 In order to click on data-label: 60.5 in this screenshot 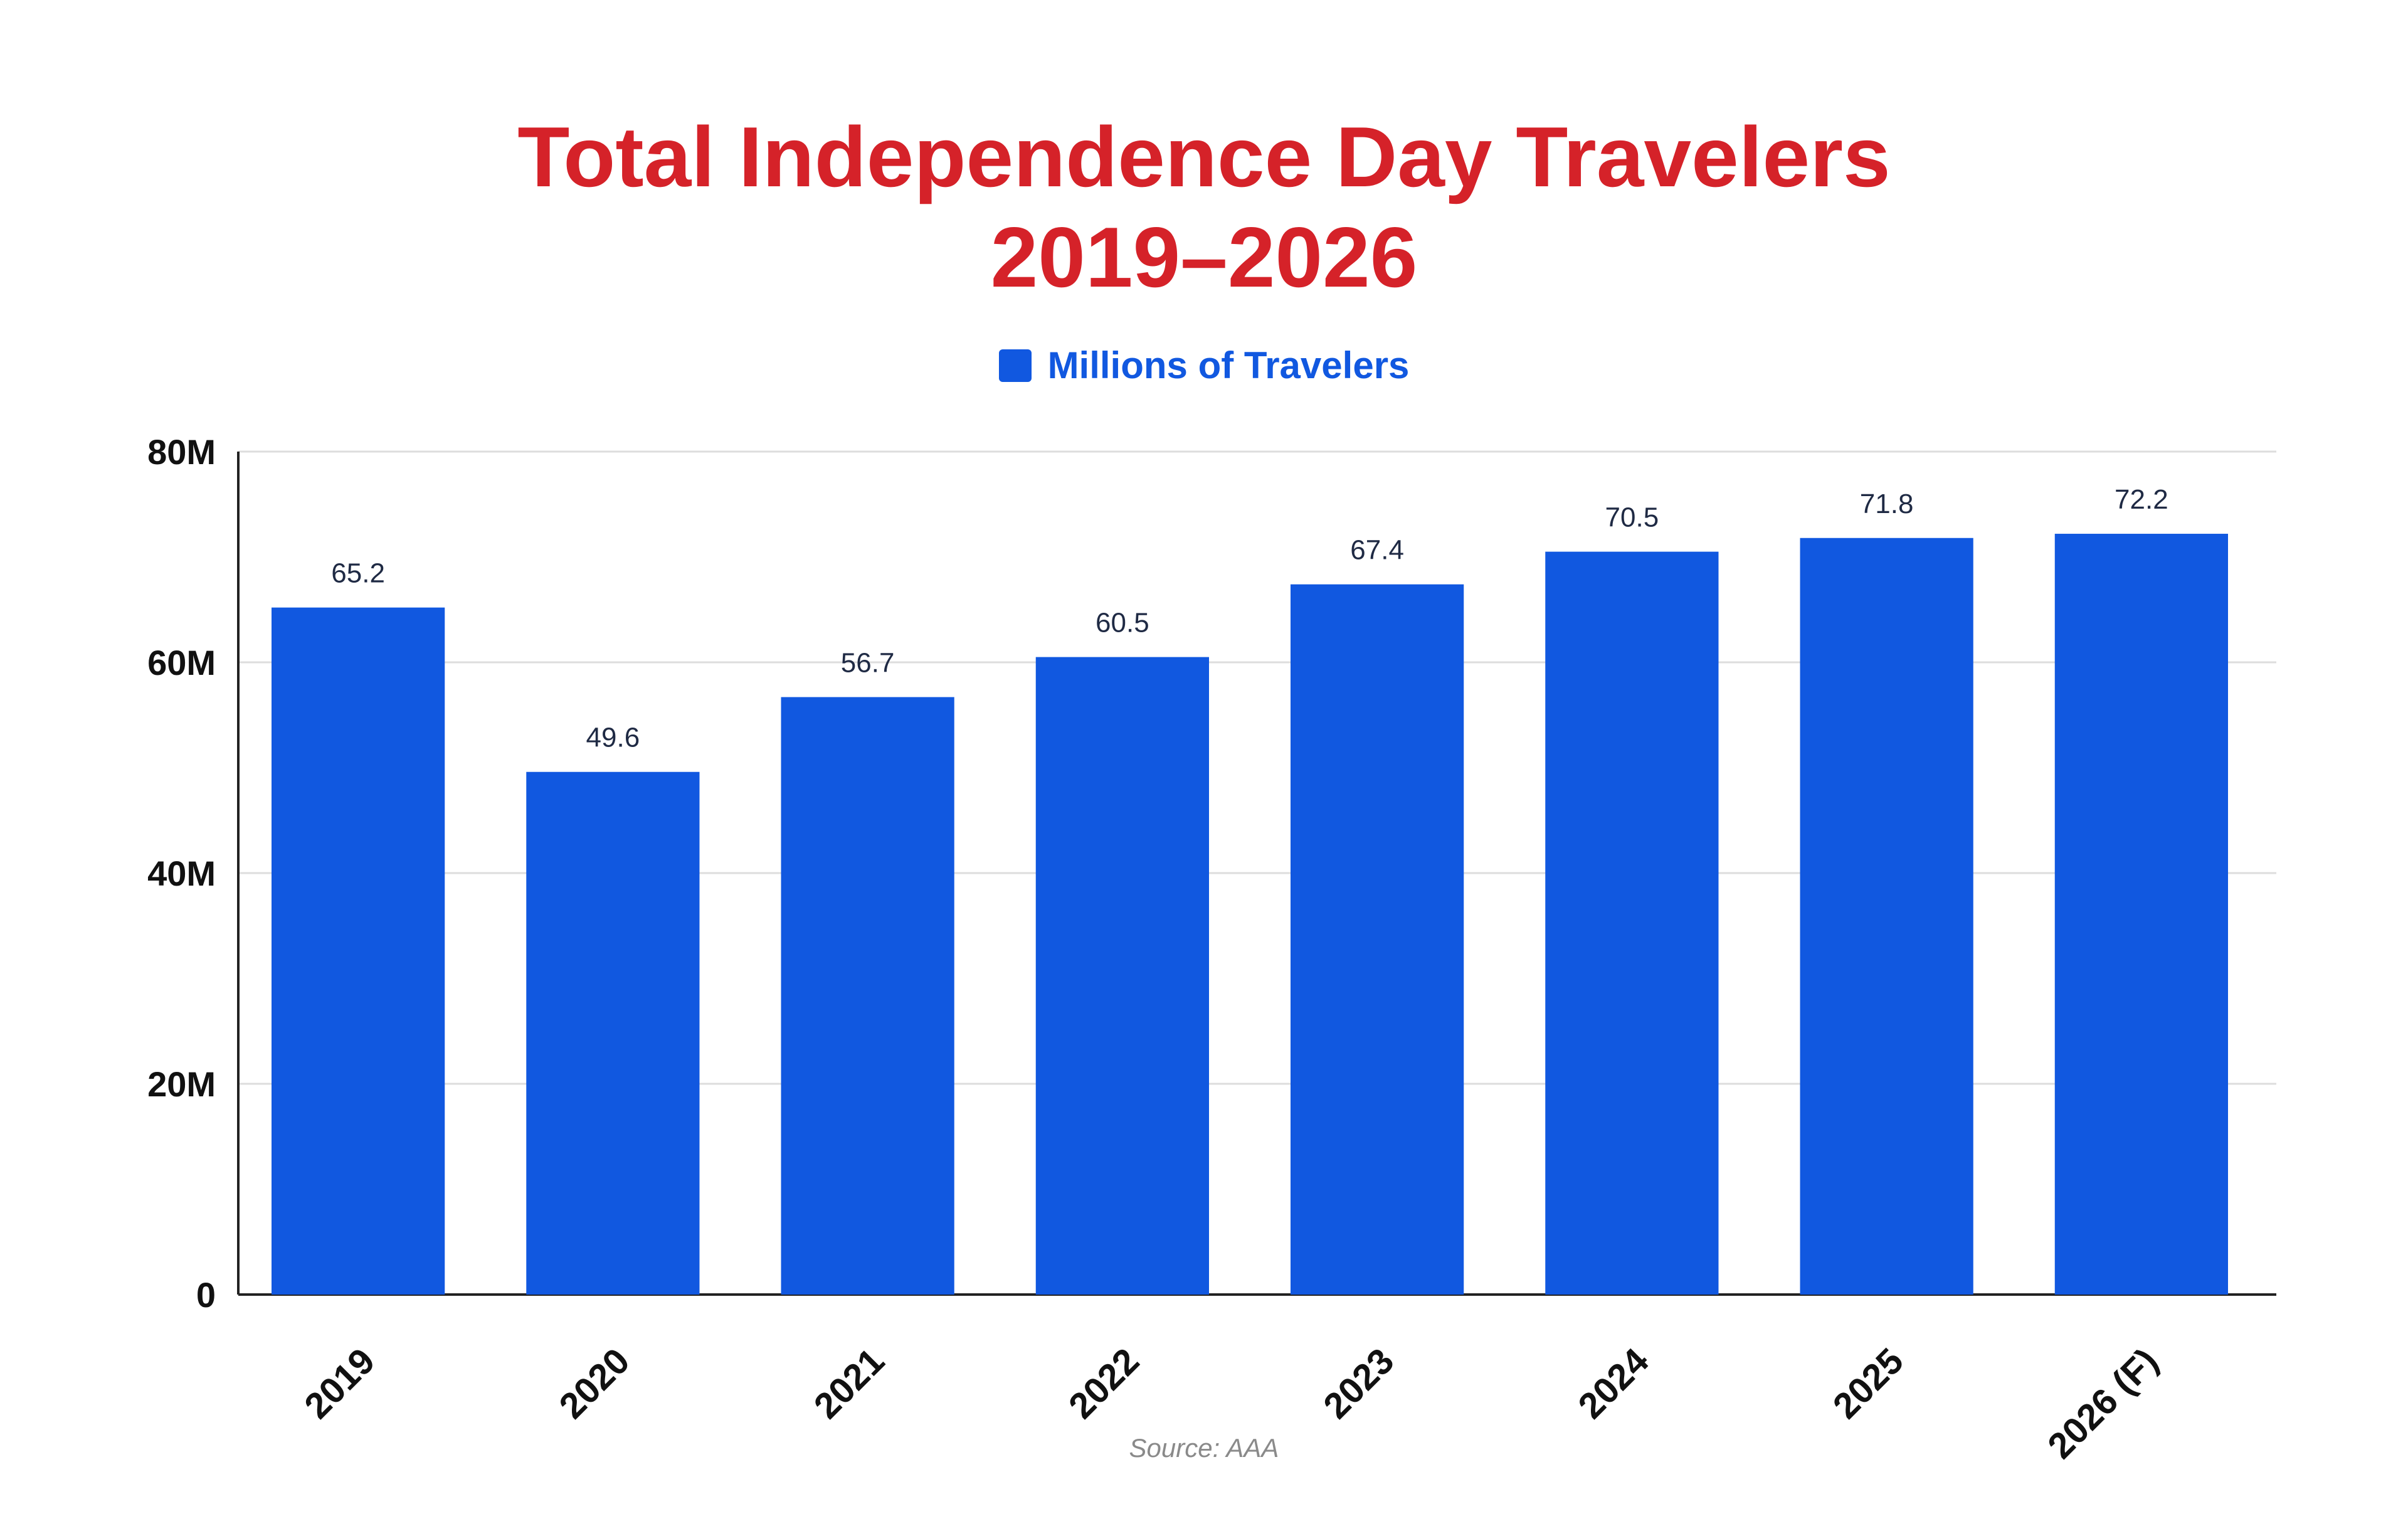, I will do `click(1122, 623)`.